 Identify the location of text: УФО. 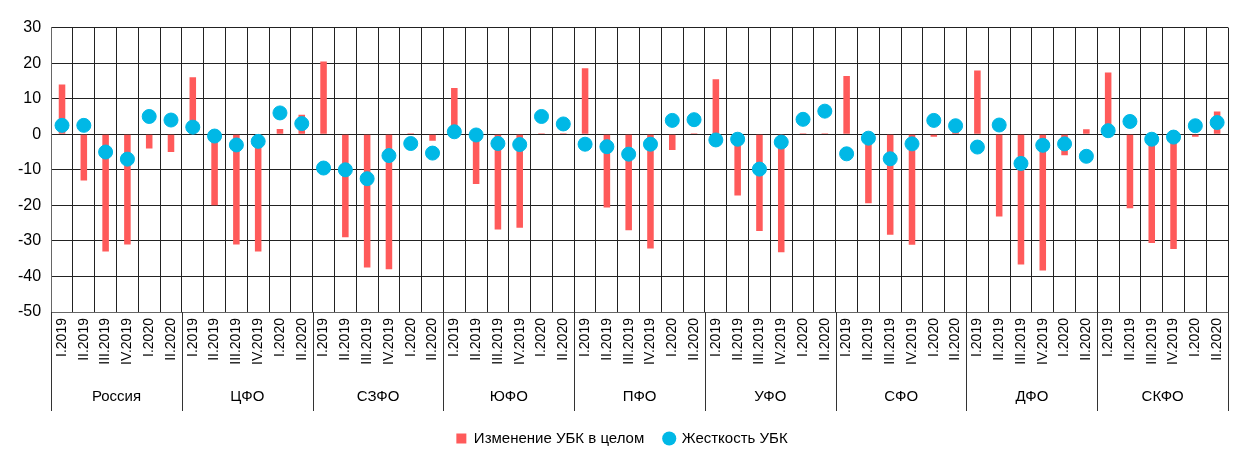
(770, 396).